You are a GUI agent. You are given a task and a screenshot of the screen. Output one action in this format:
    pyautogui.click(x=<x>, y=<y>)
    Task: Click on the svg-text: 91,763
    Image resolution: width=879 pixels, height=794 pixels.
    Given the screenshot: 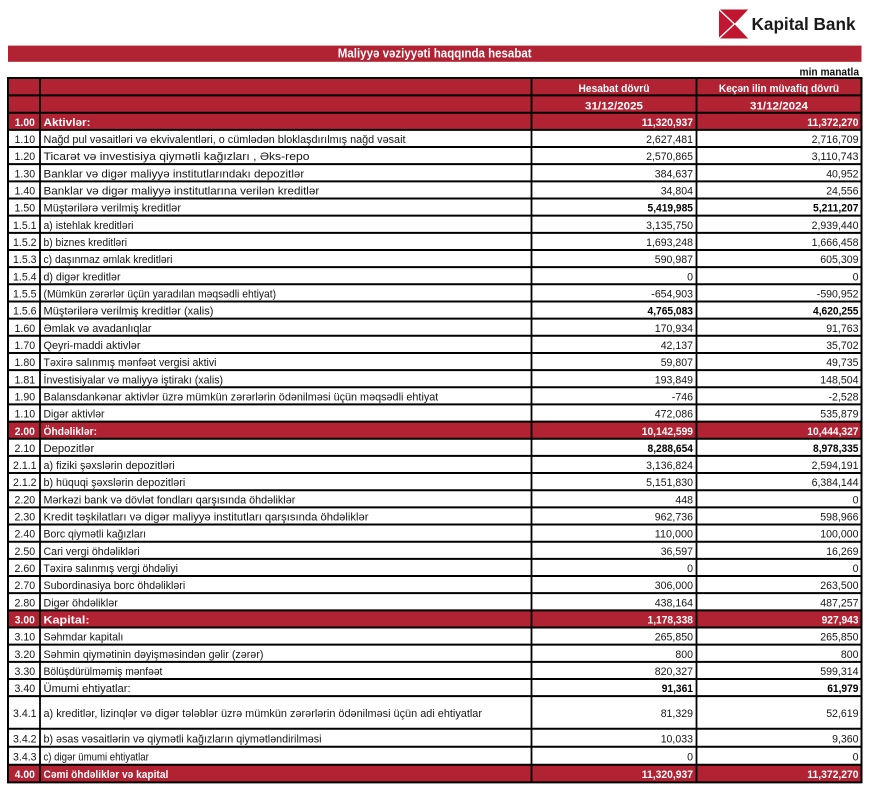 What is the action you would take?
    pyautogui.click(x=842, y=329)
    